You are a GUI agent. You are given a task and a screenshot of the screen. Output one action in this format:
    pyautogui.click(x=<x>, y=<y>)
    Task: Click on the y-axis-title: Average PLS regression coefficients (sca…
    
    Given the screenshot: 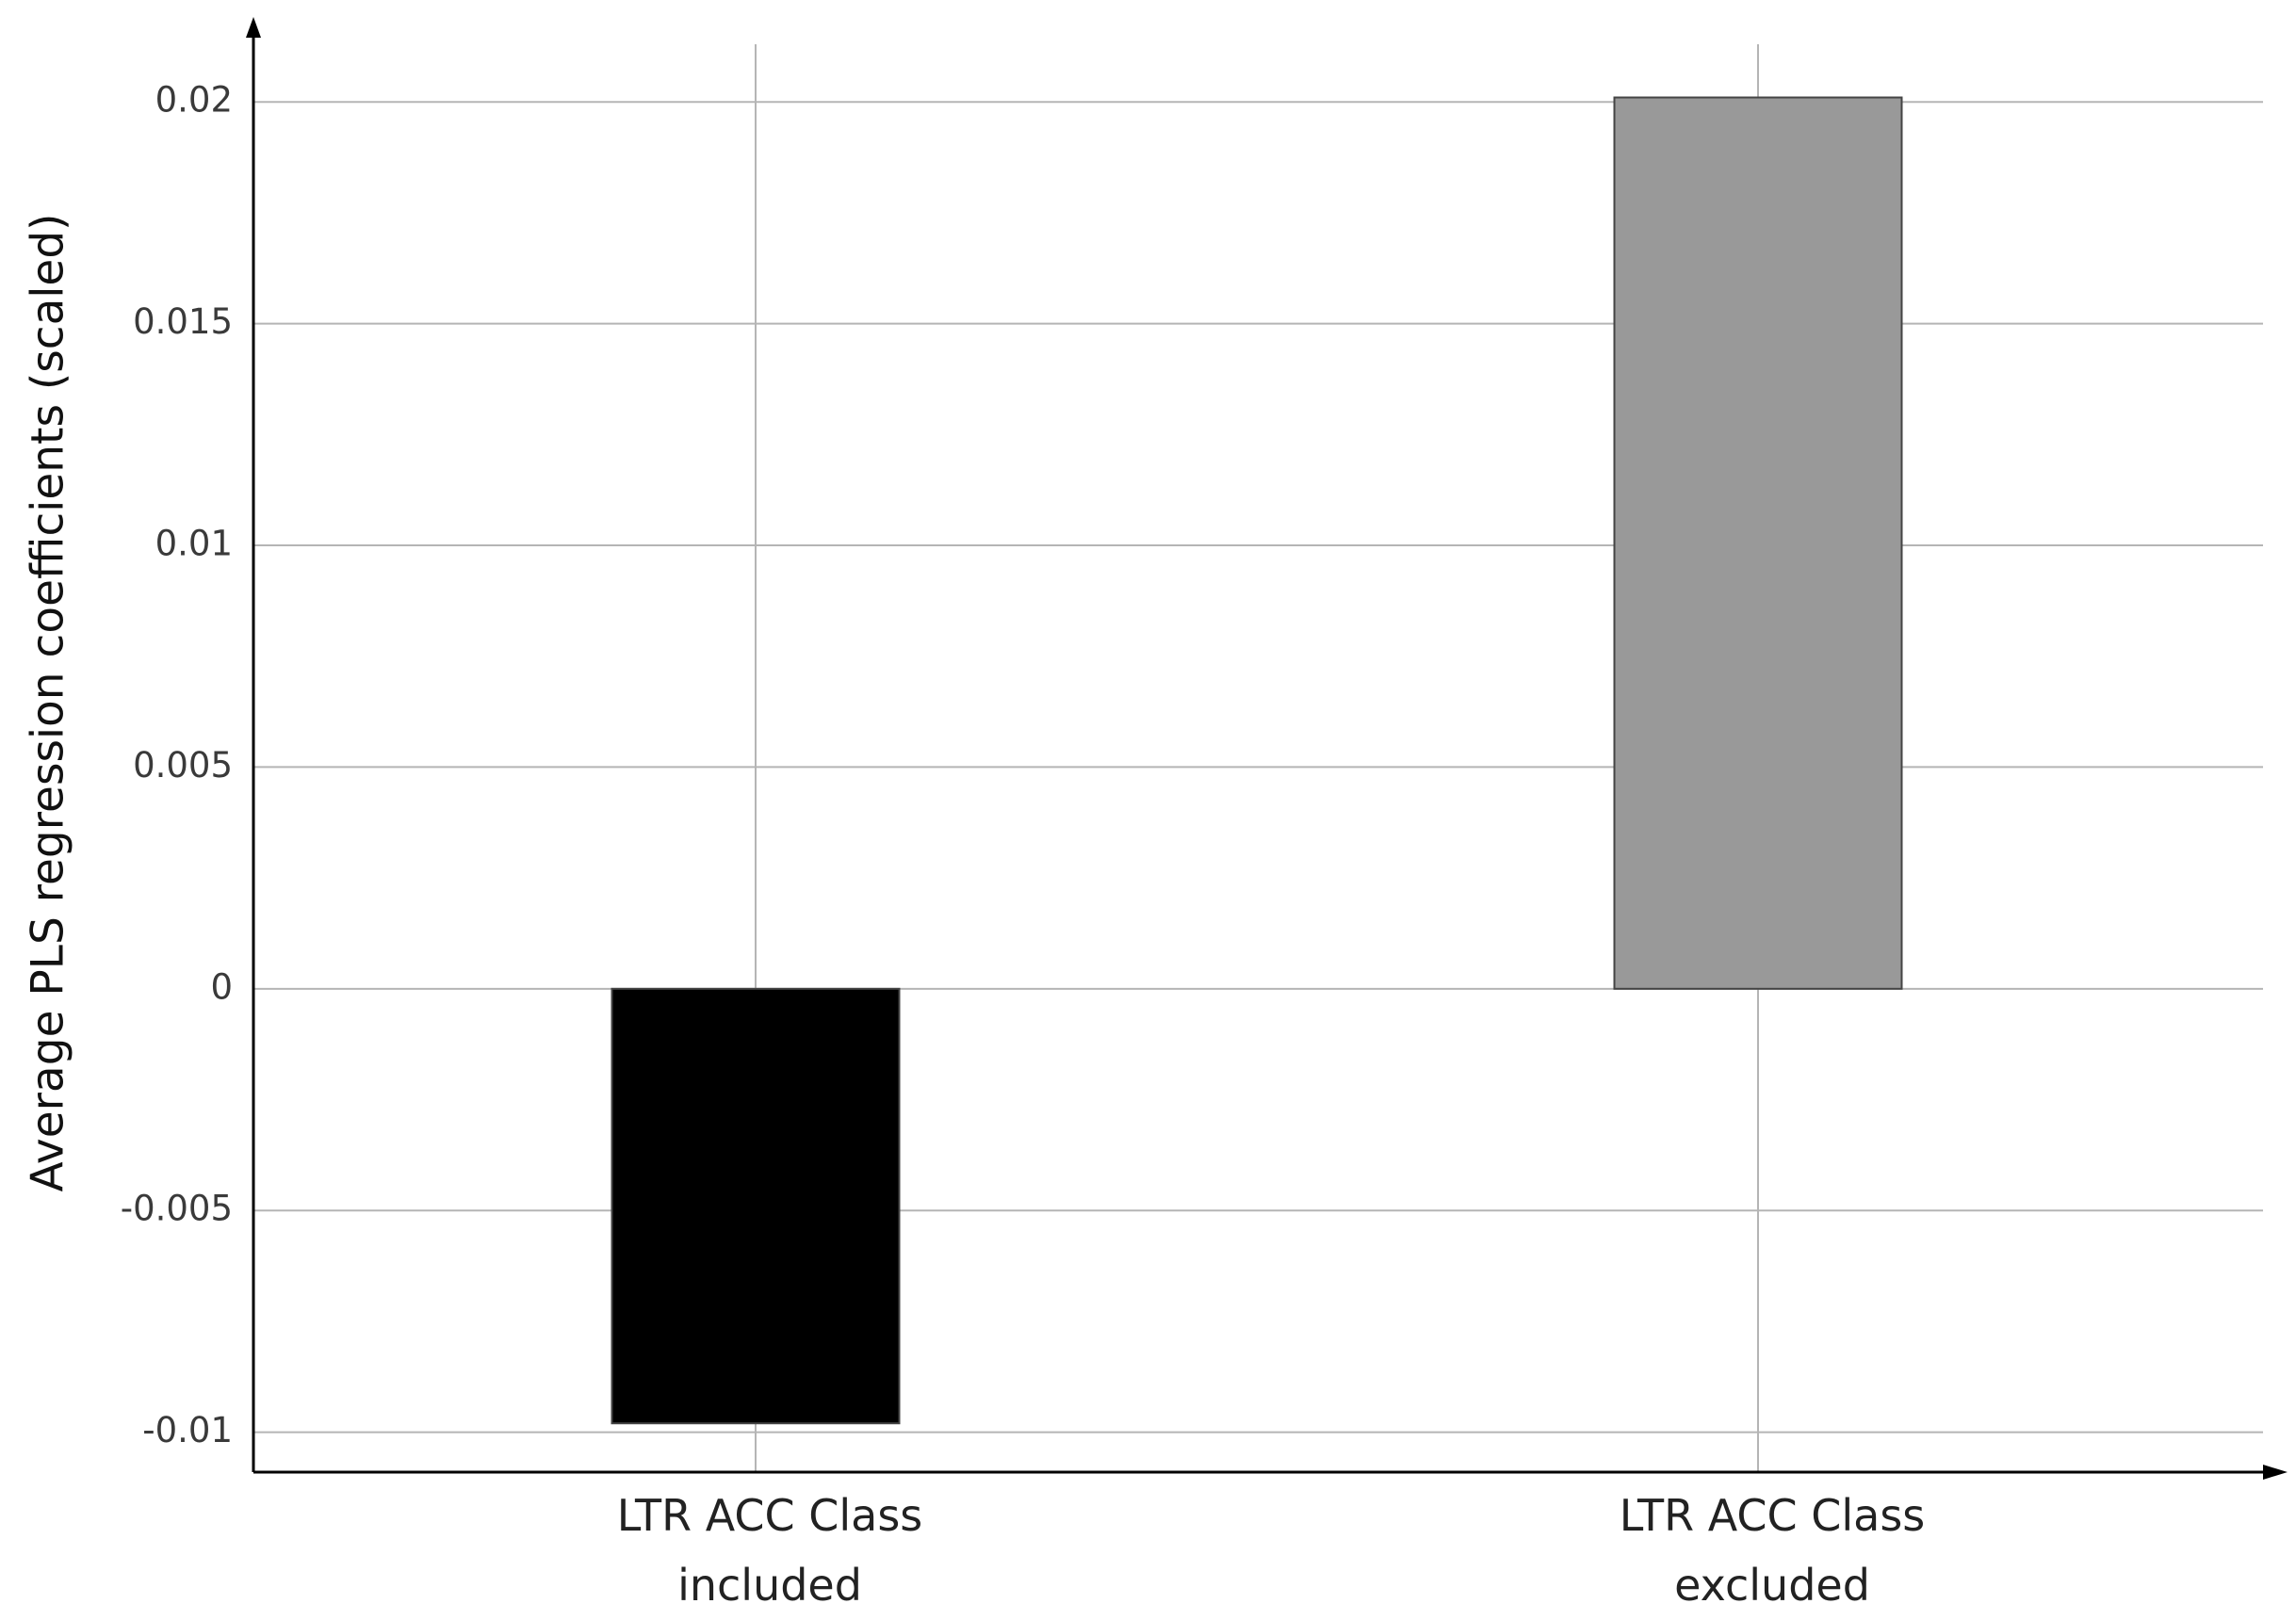 What is the action you would take?
    pyautogui.click(x=48, y=702)
    